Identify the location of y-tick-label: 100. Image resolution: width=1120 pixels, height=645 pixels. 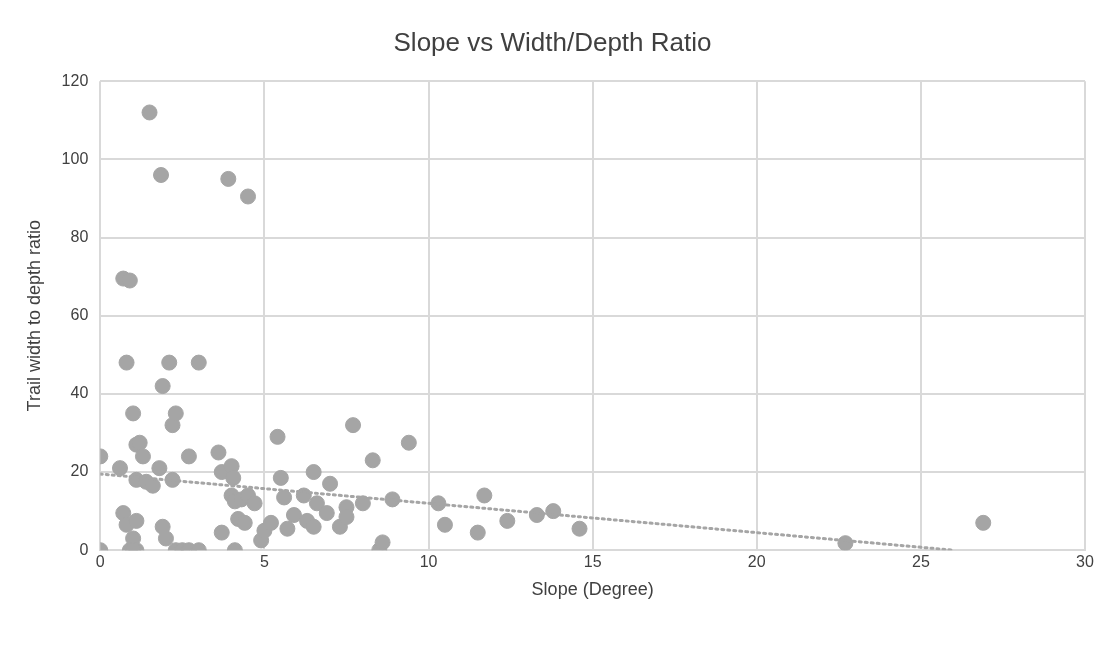
(75, 158).